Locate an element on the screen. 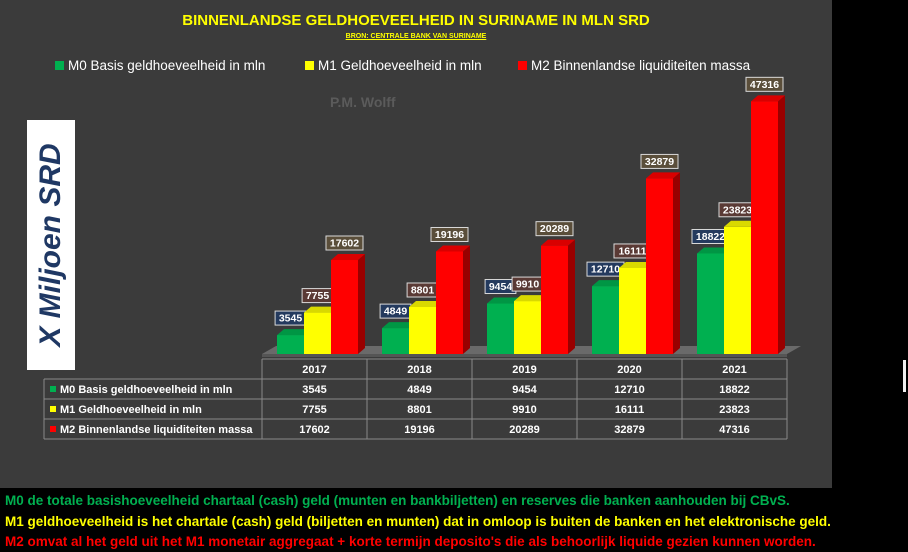  y-axis-label-box is located at coordinates (51, 245).